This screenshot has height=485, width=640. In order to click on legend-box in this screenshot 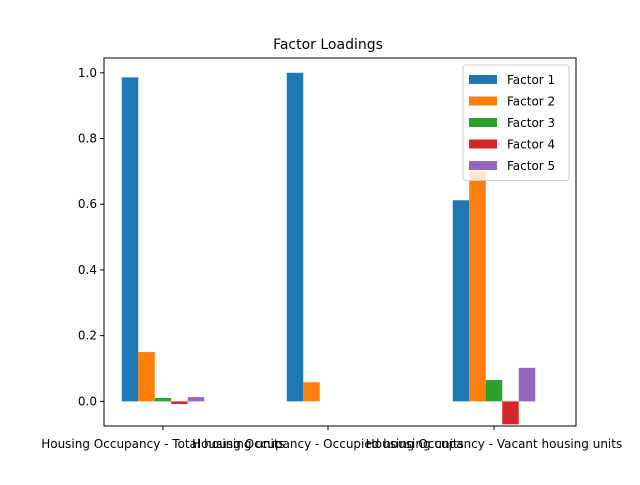, I will do `click(516, 122)`.